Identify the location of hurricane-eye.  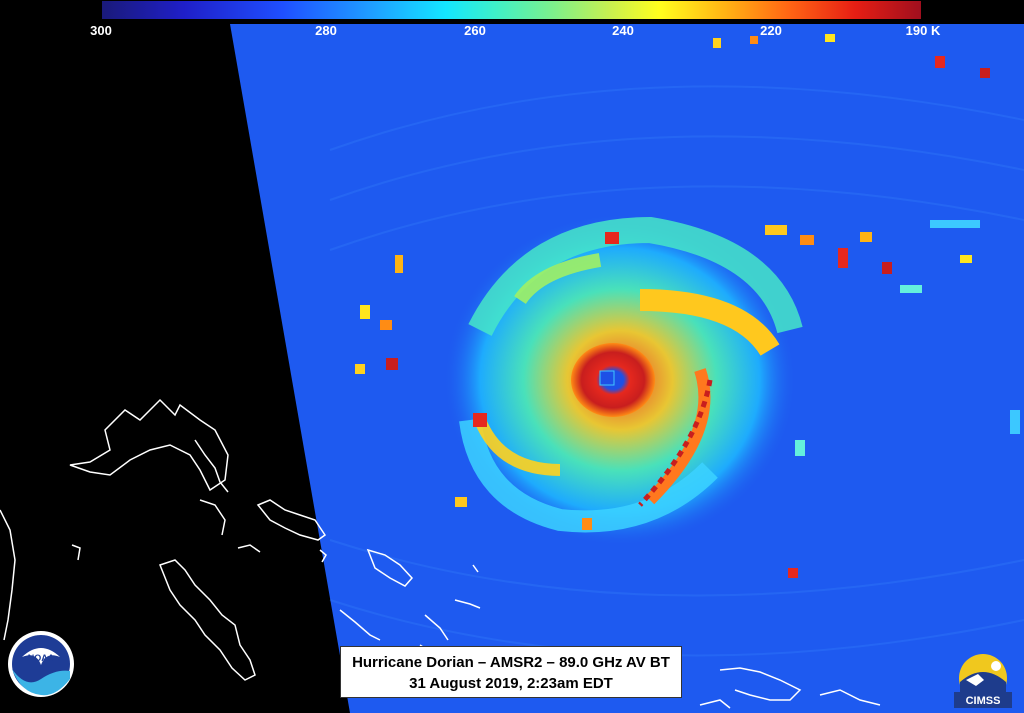
(607, 378).